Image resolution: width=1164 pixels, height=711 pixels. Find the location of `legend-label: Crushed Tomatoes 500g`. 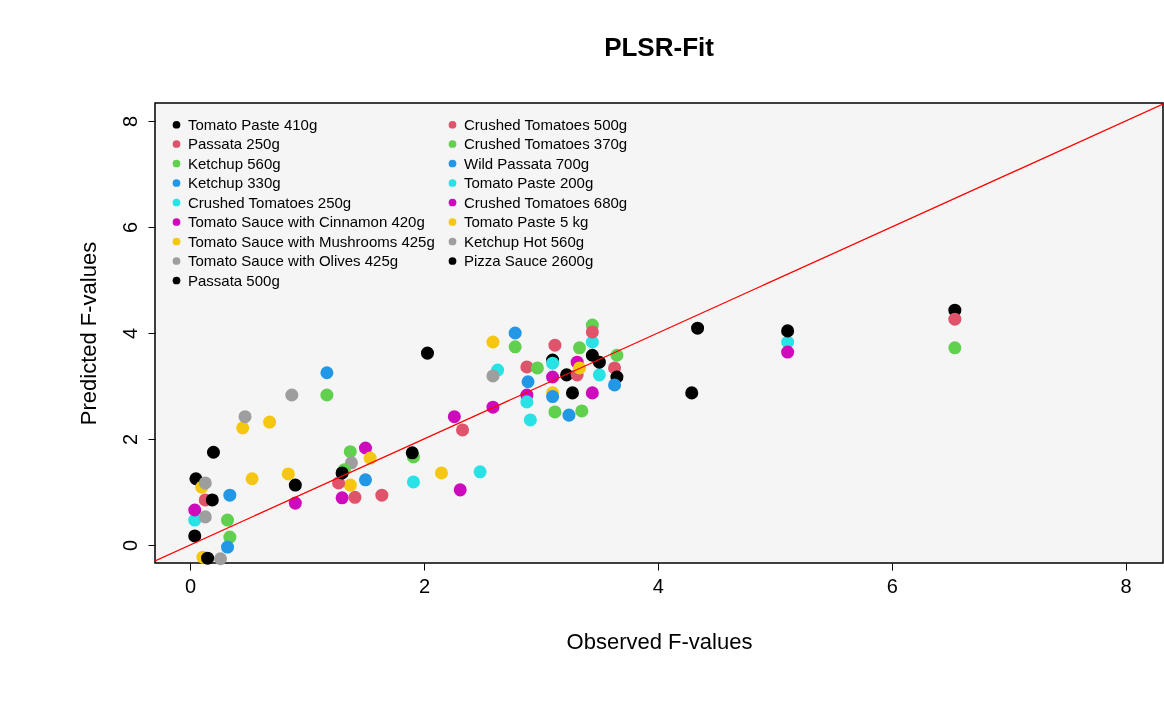

legend-label: Crushed Tomatoes 500g is located at coordinates (546, 124).